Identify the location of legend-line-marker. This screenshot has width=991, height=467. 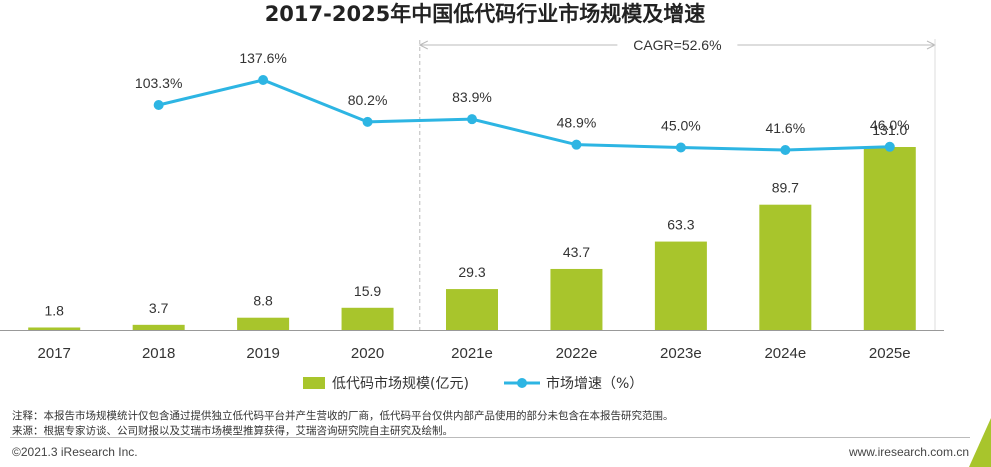
(522, 383).